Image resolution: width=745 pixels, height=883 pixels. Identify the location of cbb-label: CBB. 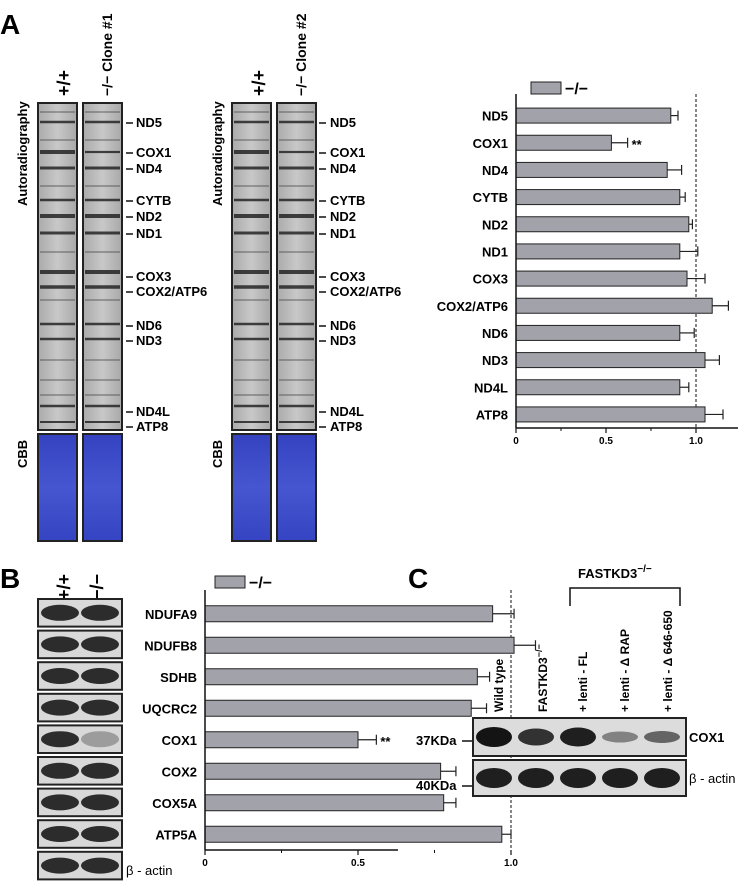
(217, 454).